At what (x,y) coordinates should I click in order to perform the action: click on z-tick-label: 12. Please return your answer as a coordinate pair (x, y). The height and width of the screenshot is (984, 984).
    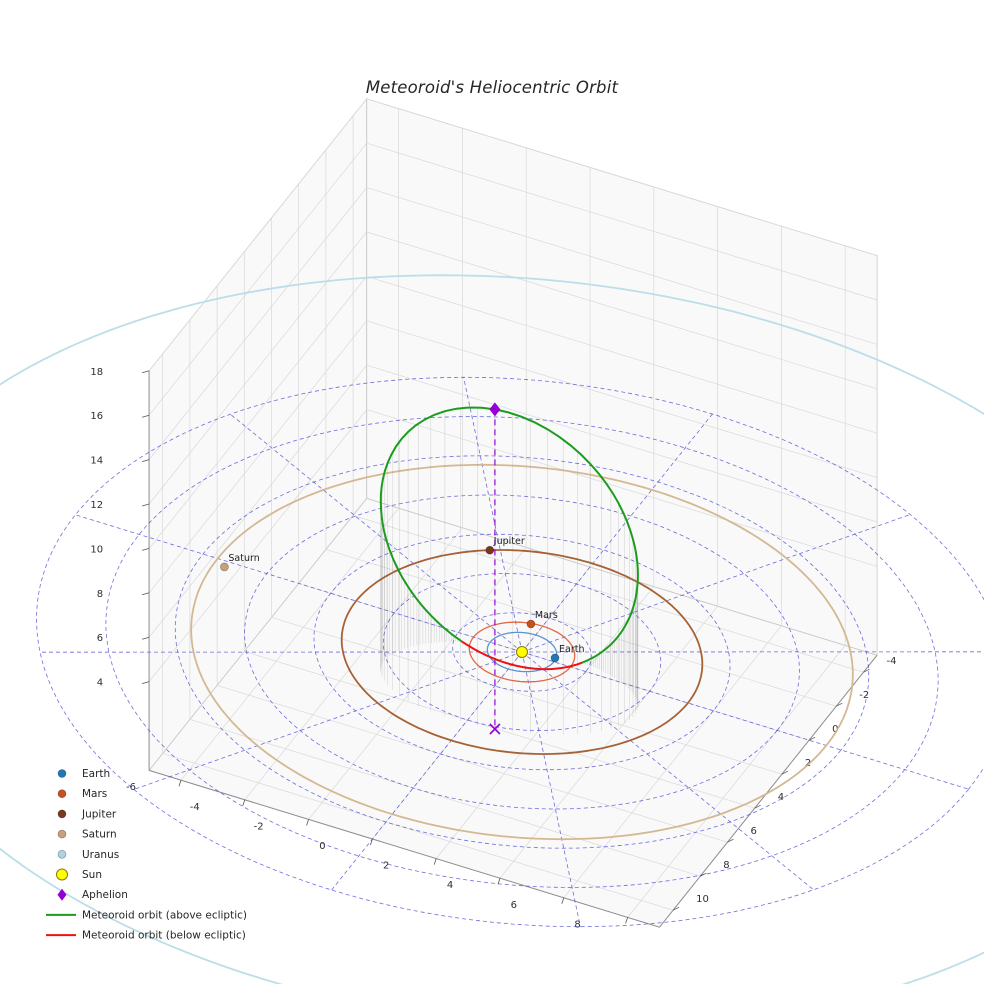
    Looking at the image, I should click on (96, 505).